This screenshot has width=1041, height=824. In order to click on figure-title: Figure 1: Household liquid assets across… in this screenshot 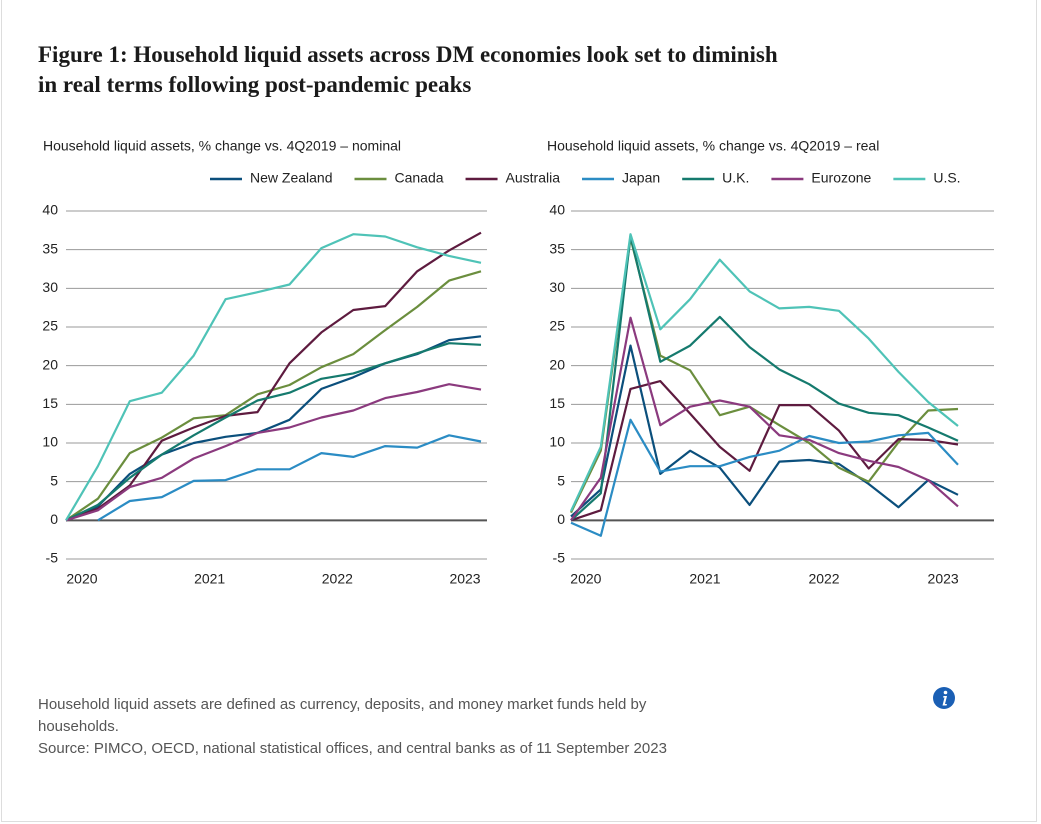, I will do `click(408, 69)`.